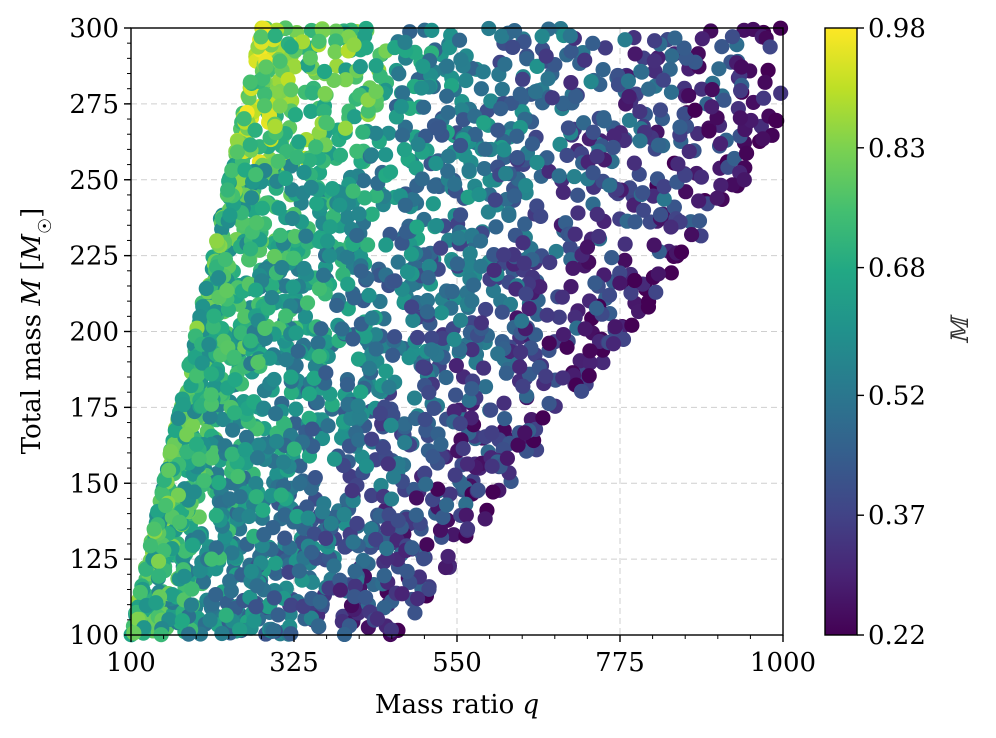  I want to click on y-tick-label: 175, so click(94, 408).